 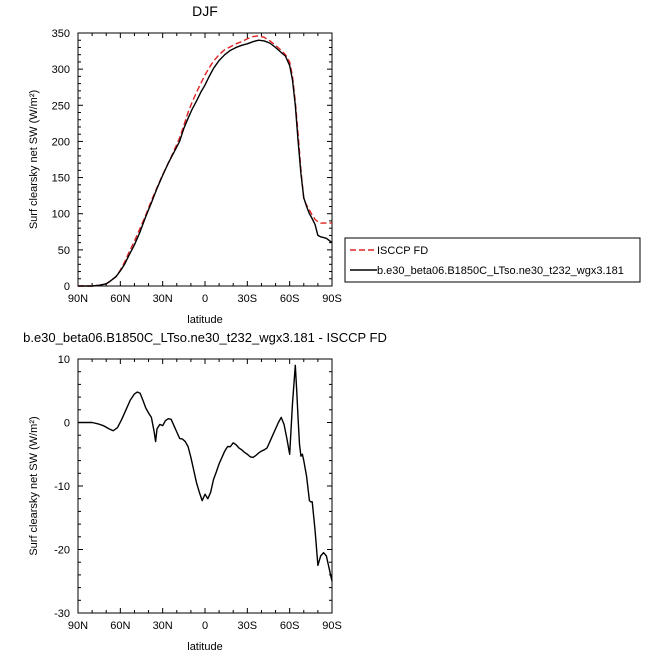 What do you see at coordinates (62, 551) in the screenshot?
I see `y-tick-label: -20` at bounding box center [62, 551].